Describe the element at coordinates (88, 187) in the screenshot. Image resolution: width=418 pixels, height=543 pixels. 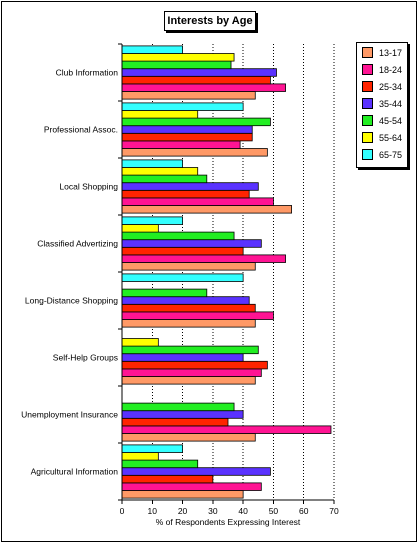
I see `category-label: Local Shopping` at that location.